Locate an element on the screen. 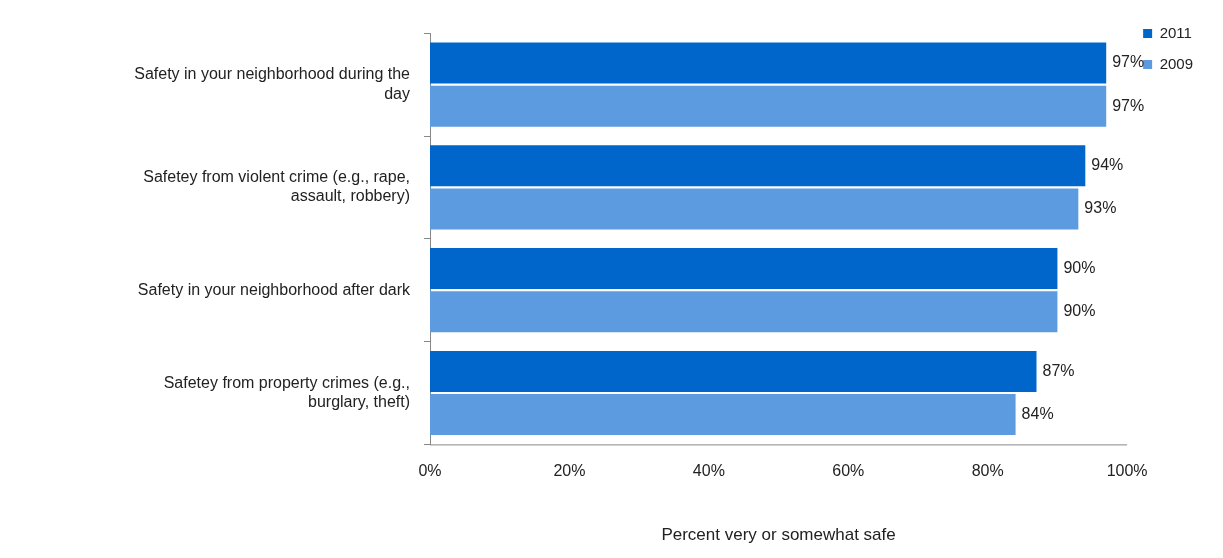  x-tick-label: 20% is located at coordinates (569, 471).